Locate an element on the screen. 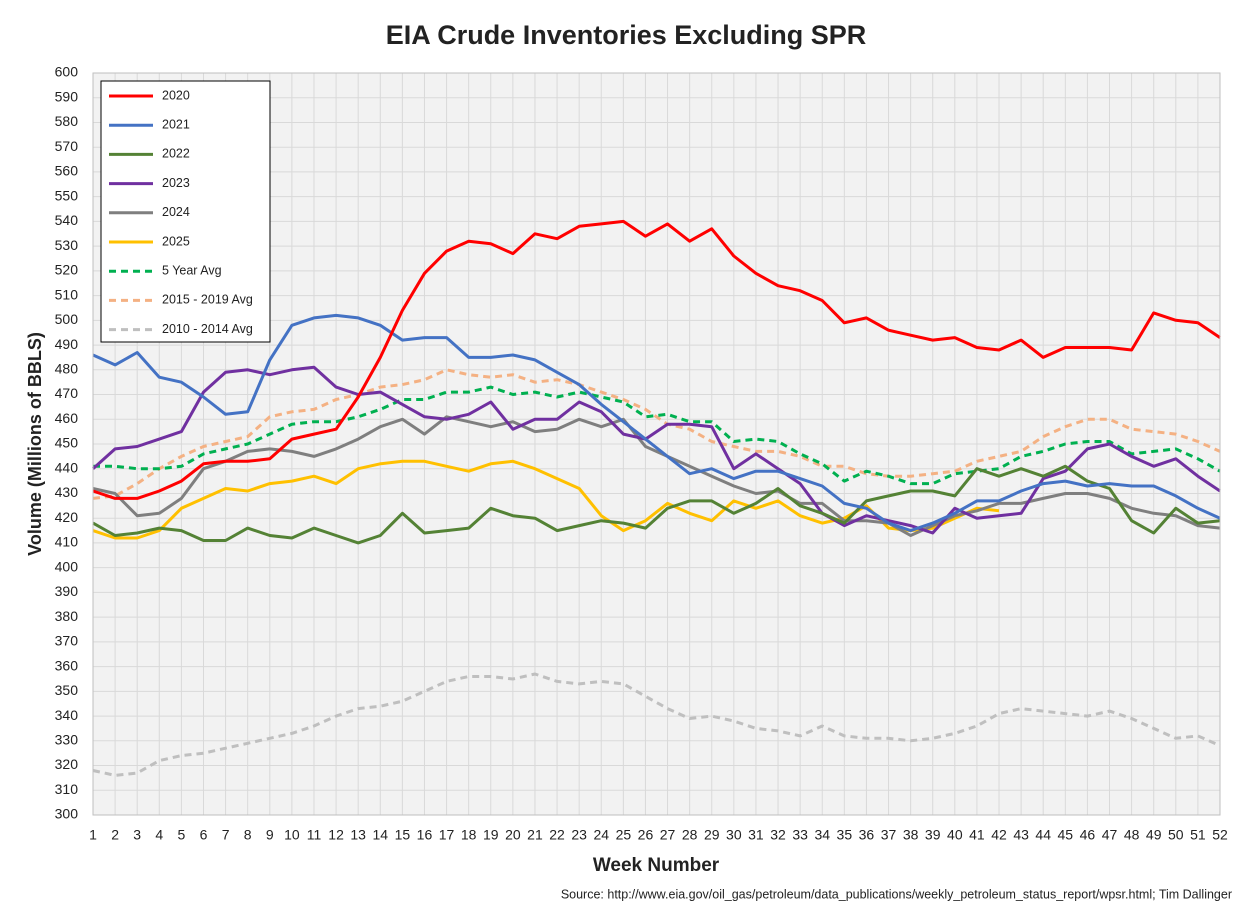  legend-label: 2024 is located at coordinates (176, 212).